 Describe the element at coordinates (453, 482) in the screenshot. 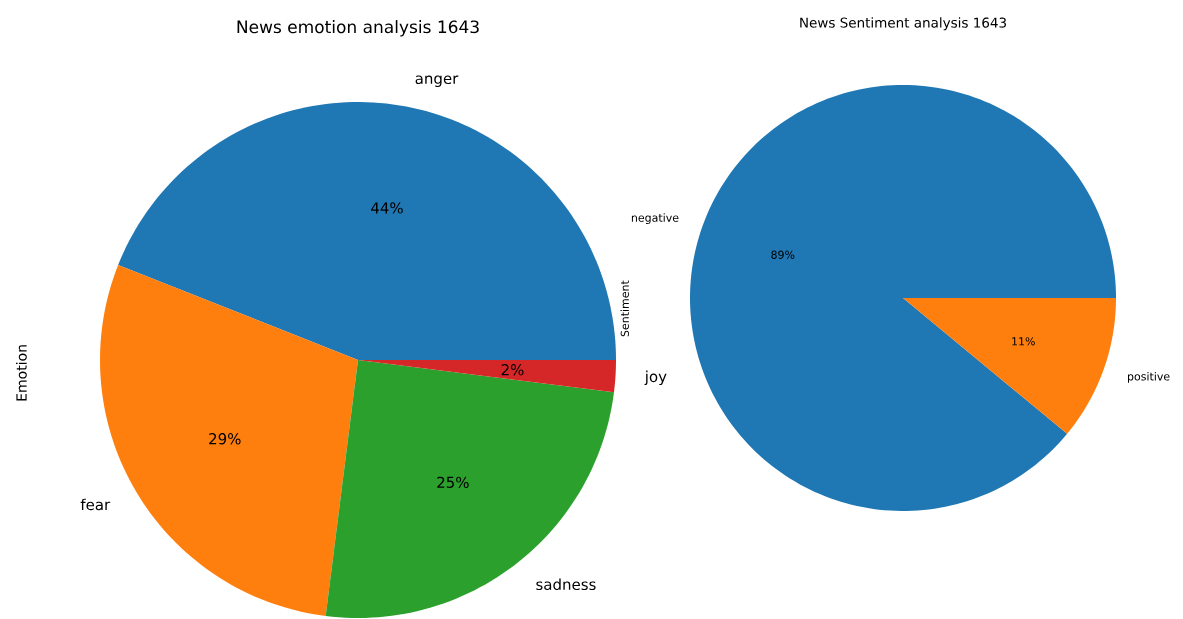

I see `data-label: 25%` at that location.